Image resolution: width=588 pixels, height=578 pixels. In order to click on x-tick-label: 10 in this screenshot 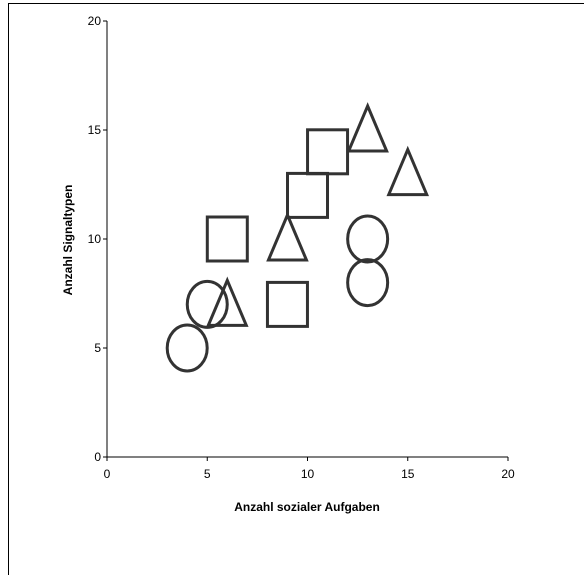, I will do `click(308, 474)`.